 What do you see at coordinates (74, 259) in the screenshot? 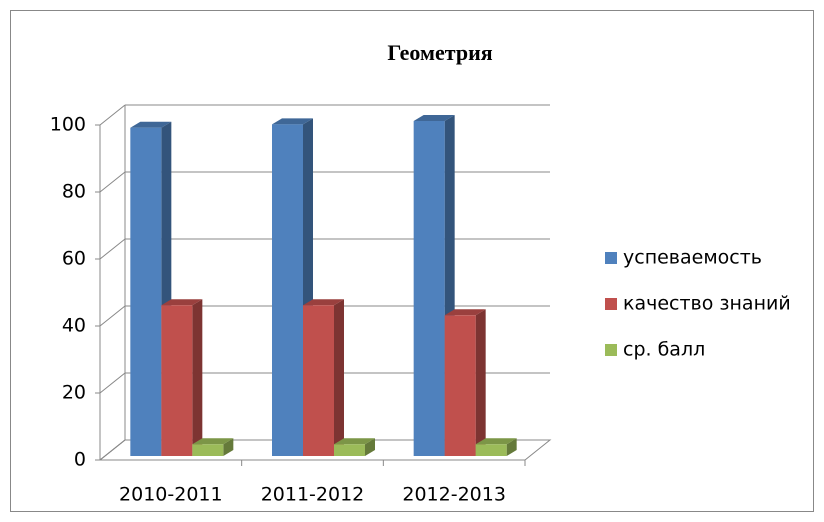
I see `y-tick-label: 60` at bounding box center [74, 259].